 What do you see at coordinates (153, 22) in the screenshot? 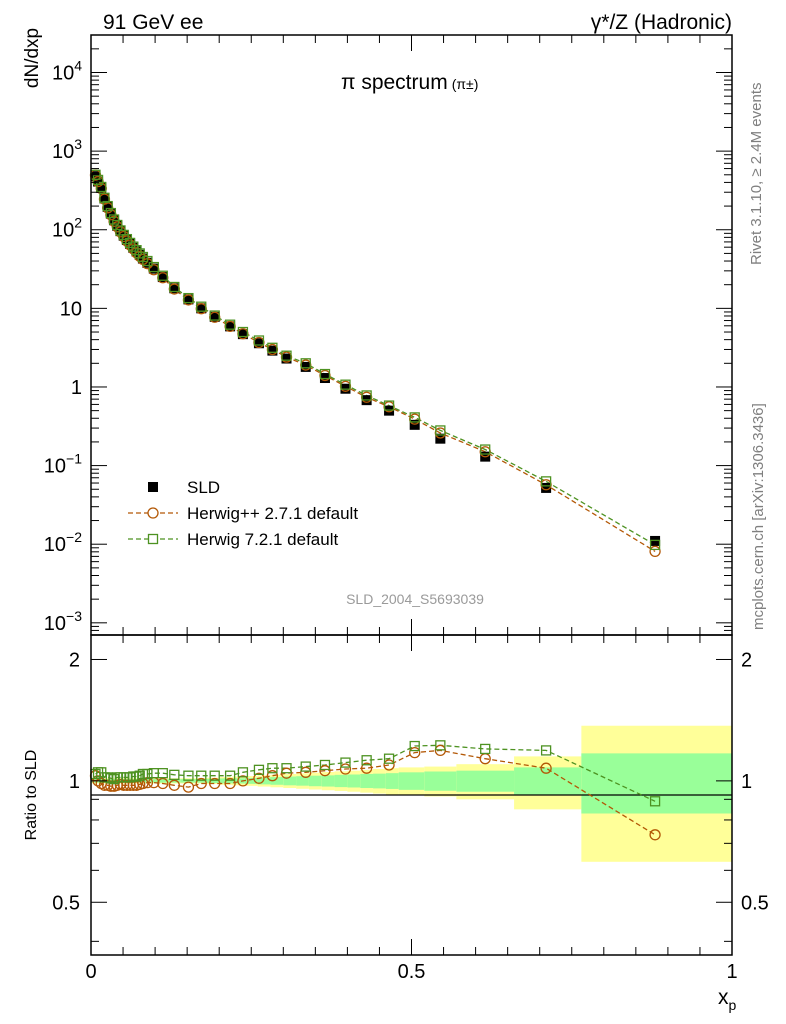
I see `process-label: 91 GeV ee` at bounding box center [153, 22].